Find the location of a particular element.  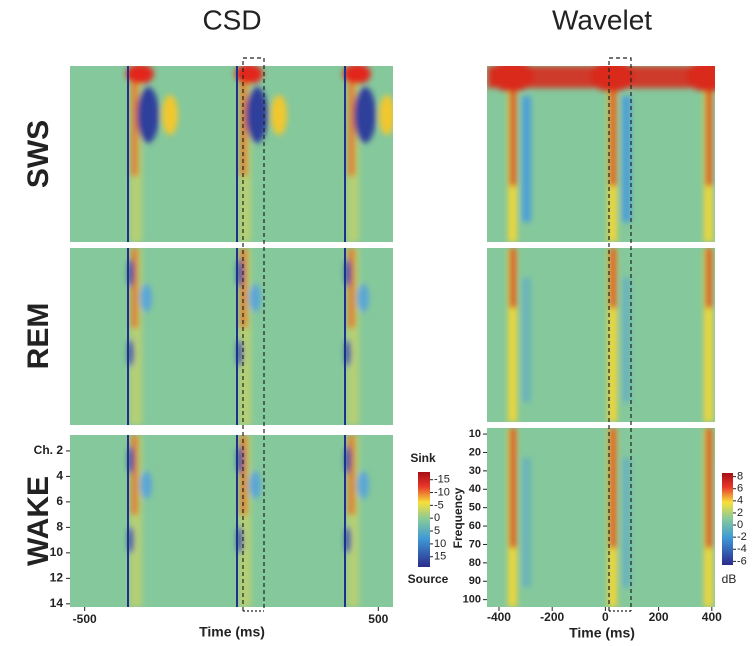

colorbar-tick-label: 10 is located at coordinates (440, 544).